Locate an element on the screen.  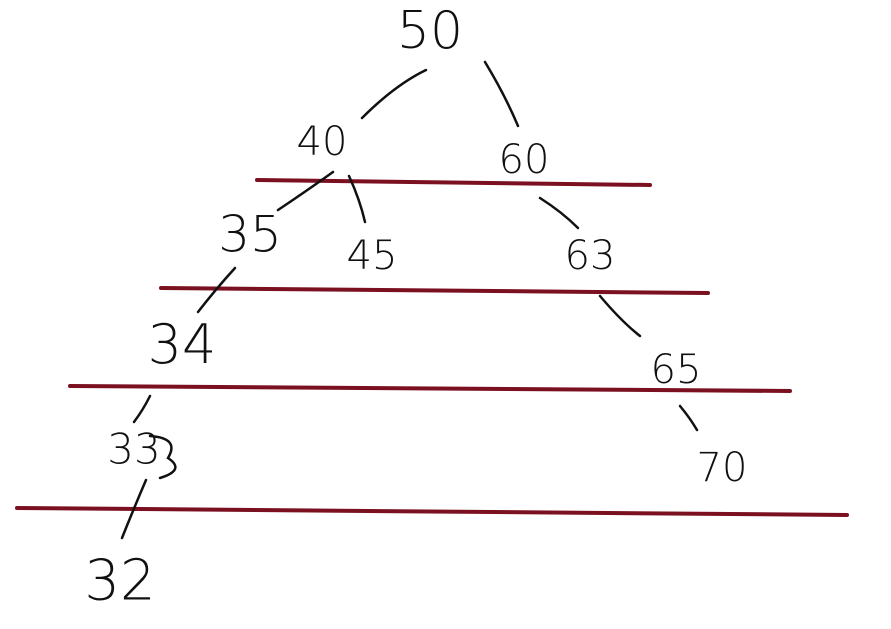
node-70: 70 is located at coordinates (722, 468).